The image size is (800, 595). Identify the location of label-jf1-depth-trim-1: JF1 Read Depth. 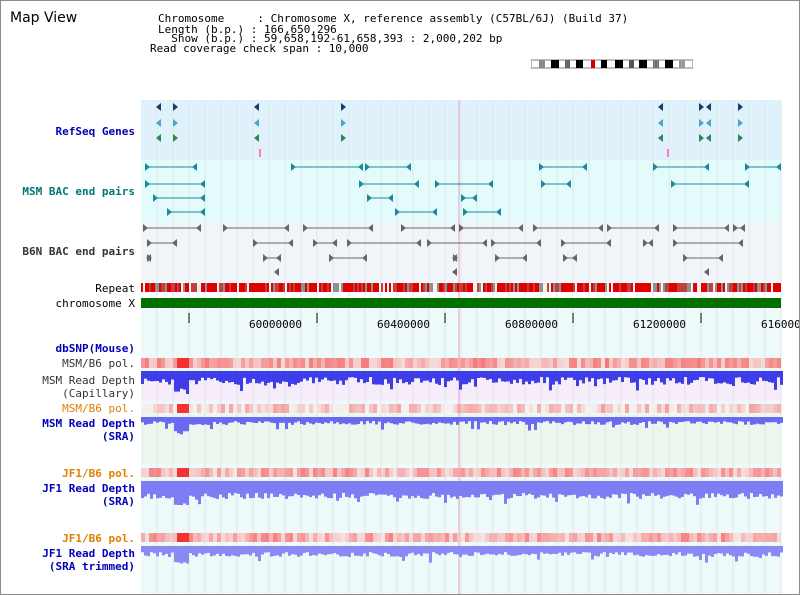
(88, 553).